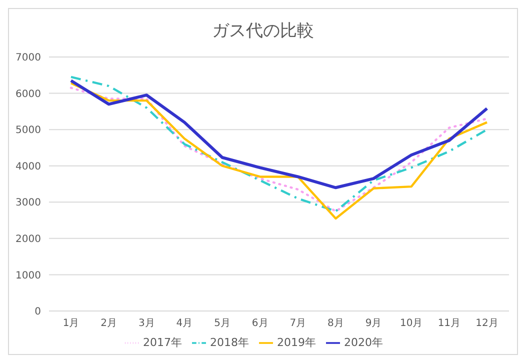 The width and height of the screenshot is (526, 363). What do you see at coordinates (28, 276) in the screenshot?
I see `y-tick-label: 1000` at bounding box center [28, 276].